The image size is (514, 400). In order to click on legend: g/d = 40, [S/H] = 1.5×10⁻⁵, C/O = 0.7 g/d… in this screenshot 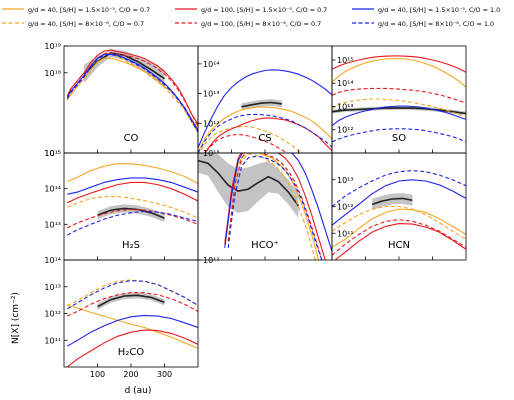, I will do `click(251, 17)`.